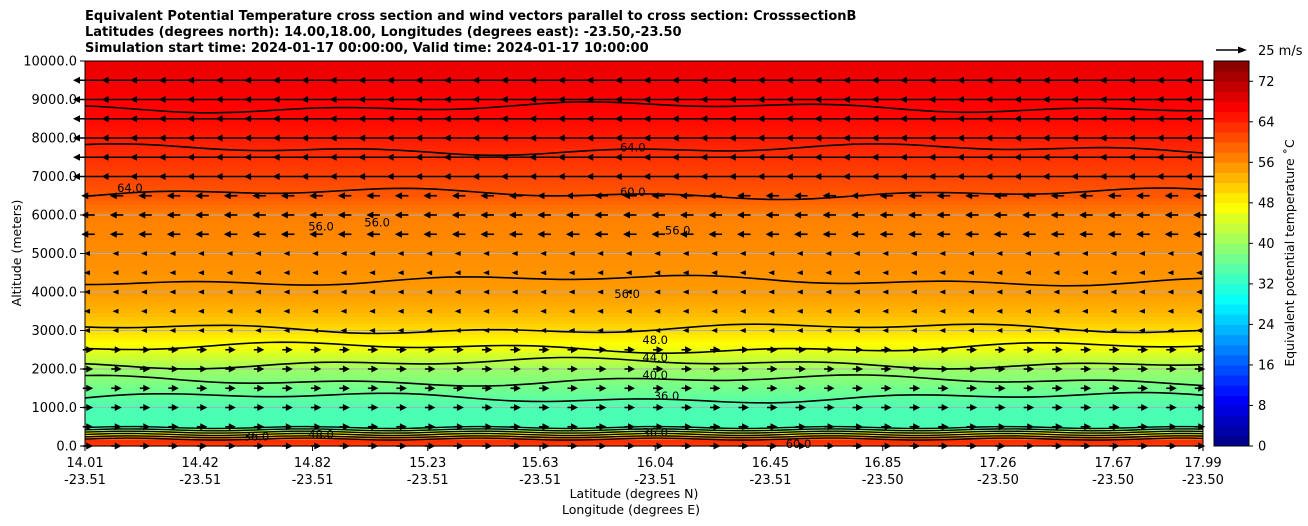 This screenshot has width=1308, height=526. What do you see at coordinates (1266, 203) in the screenshot?
I see `colorbar-tick-label: 48` at bounding box center [1266, 203].